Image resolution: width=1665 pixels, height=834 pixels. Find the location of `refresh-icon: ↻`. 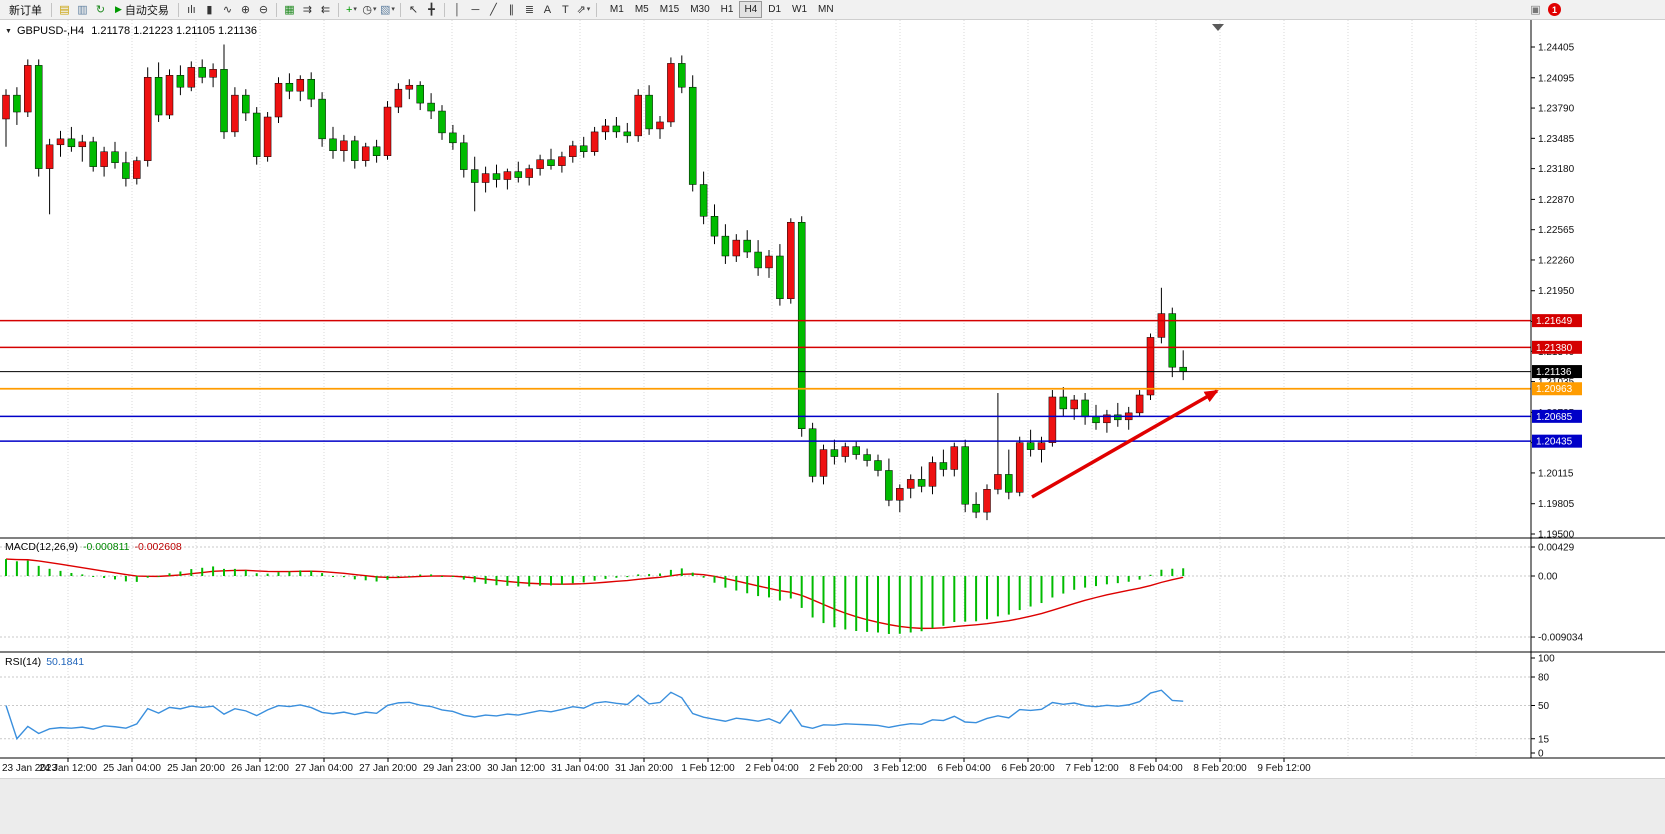

refresh-icon: ↻ is located at coordinates (100, 9).